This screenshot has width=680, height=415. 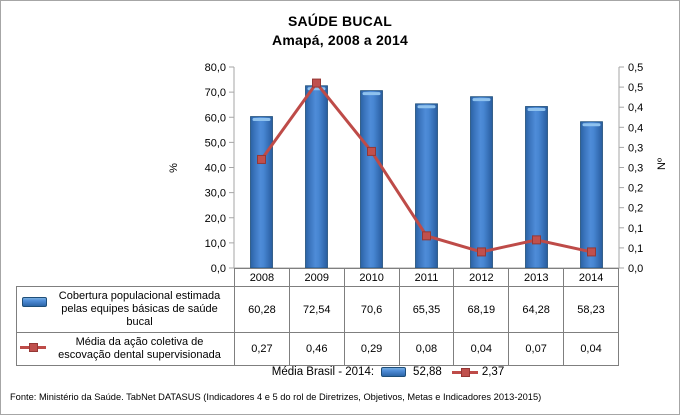 What do you see at coordinates (340, 21) in the screenshot?
I see `chart-title: SAÚDE BUCAL` at bounding box center [340, 21].